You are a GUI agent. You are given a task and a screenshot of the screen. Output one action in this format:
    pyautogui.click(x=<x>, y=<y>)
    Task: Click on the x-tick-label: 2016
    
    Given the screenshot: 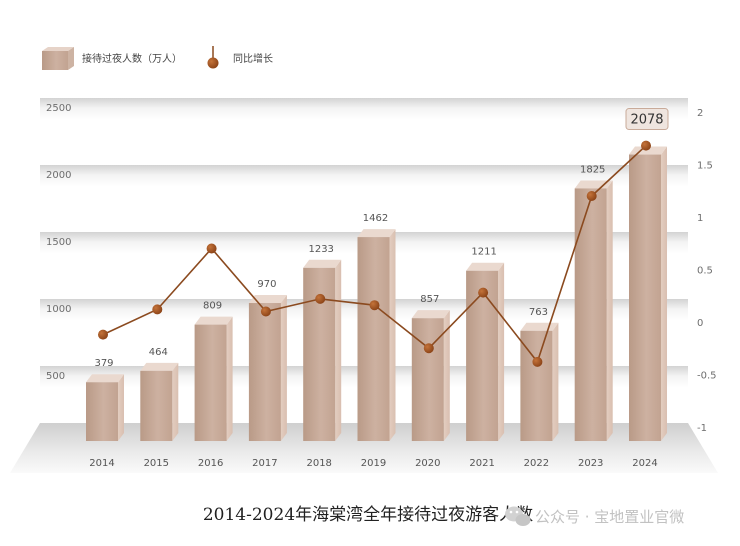 What is the action you would take?
    pyautogui.click(x=210, y=463)
    